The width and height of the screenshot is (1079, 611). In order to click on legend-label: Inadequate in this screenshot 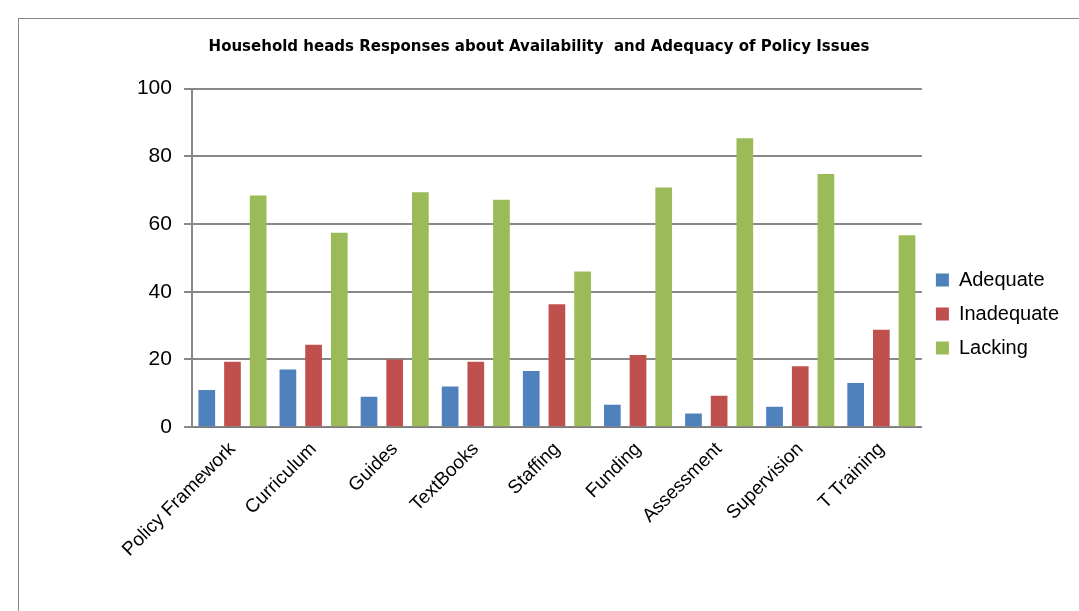, I will do `click(1009, 312)`.